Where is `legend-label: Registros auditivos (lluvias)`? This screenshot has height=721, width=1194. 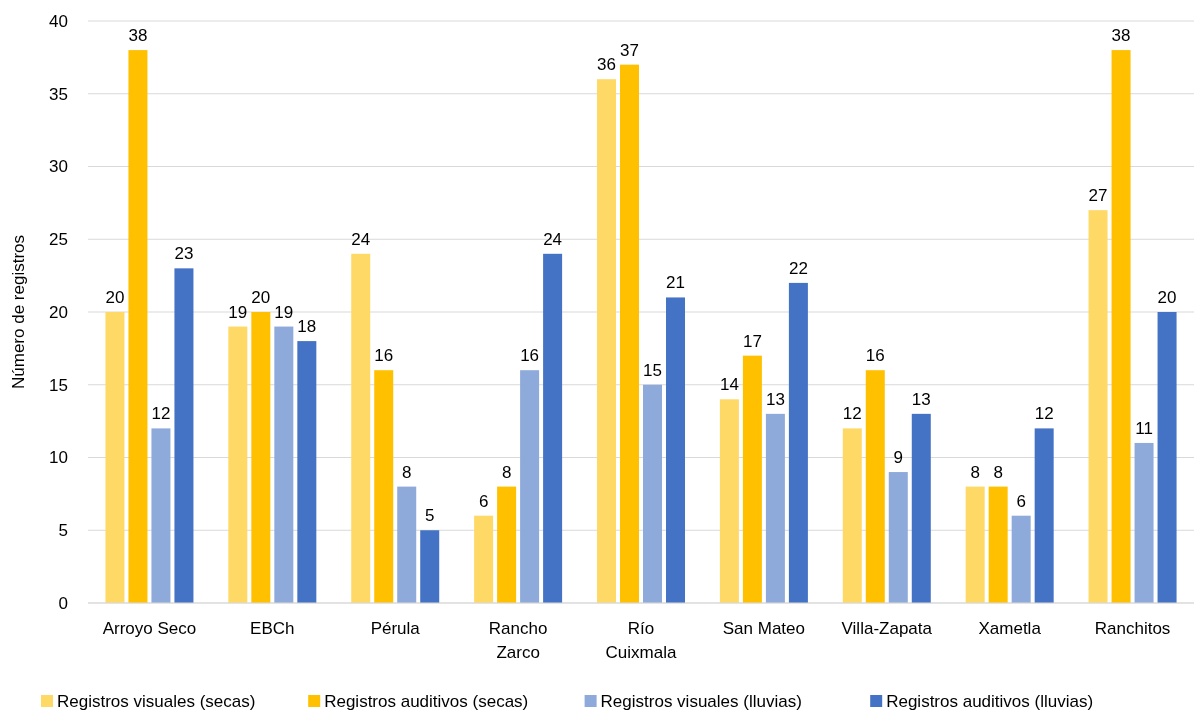
legend-label: Registros auditivos (lluvias) is located at coordinates (990, 701).